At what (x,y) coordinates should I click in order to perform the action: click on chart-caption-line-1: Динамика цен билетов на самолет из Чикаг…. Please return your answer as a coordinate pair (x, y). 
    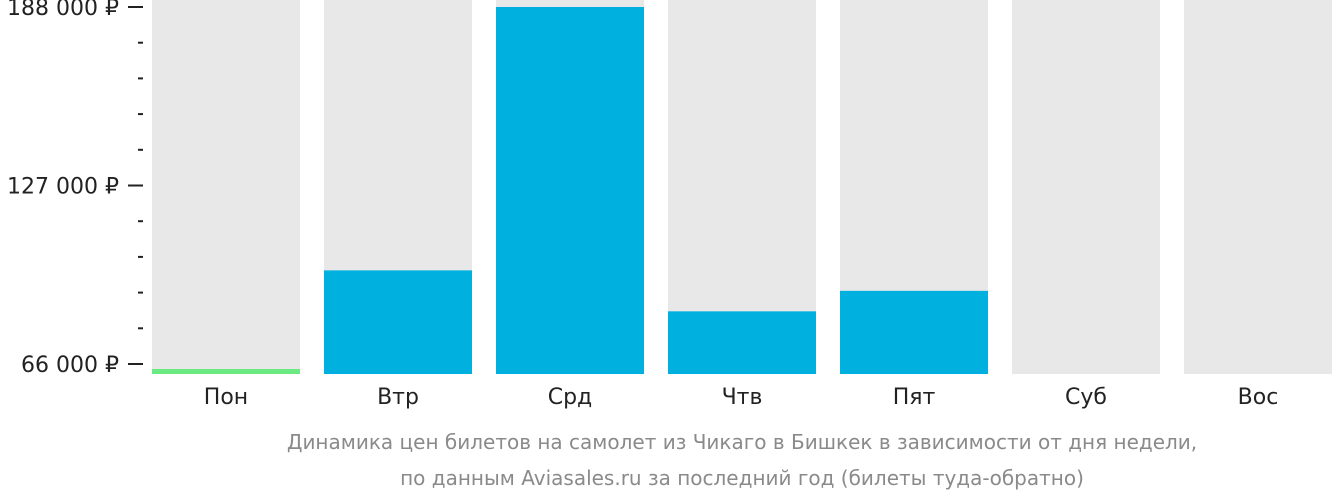
    Looking at the image, I should click on (742, 442).